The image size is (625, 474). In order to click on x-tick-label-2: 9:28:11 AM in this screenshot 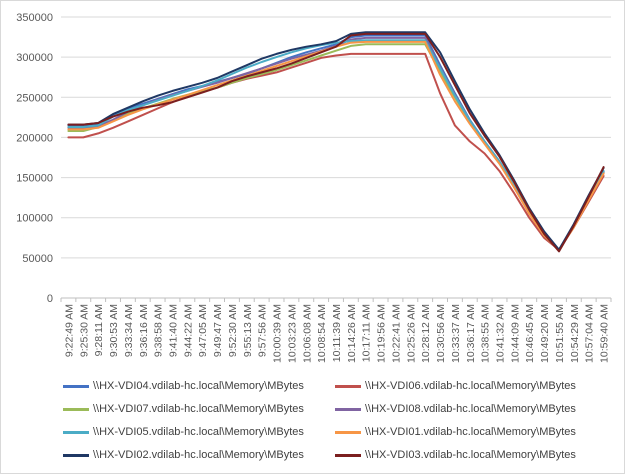, I will do `click(99, 330)`.